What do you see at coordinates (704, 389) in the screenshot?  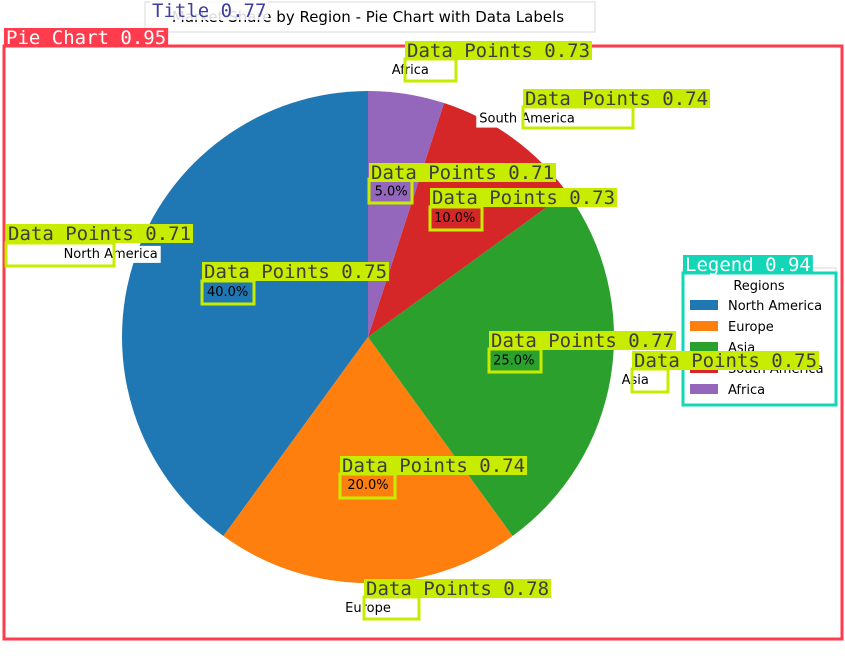 I see `legend-swatch-africa` at bounding box center [704, 389].